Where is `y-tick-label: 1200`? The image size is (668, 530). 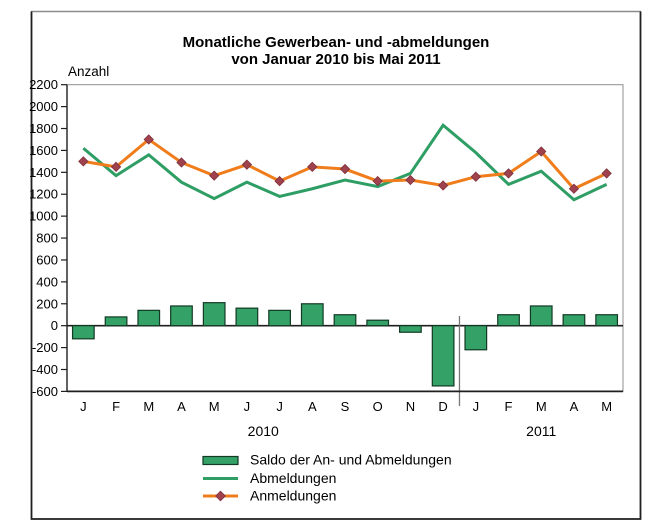 y-tick-label: 1200 is located at coordinates (43, 194).